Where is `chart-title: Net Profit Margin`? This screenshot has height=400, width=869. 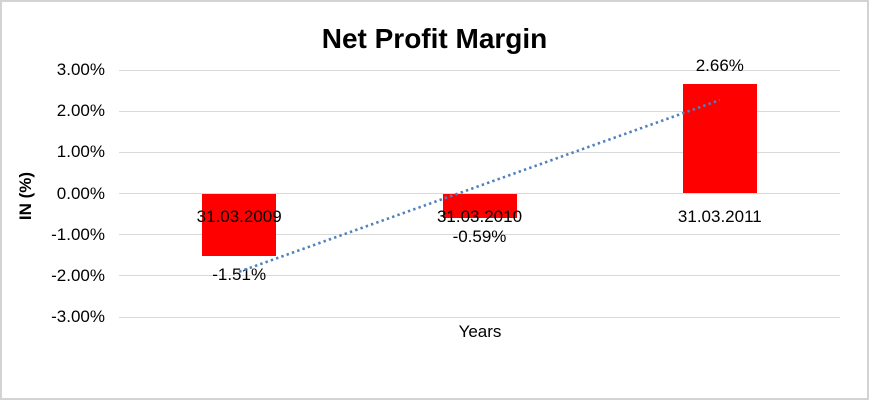
chart-title: Net Profit Margin is located at coordinates (434, 38).